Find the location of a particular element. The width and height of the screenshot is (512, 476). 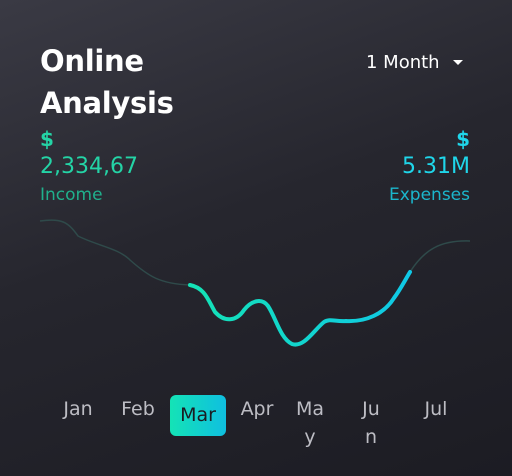

expenses-summary: $ 5.31M Expenses is located at coordinates (429, 167).